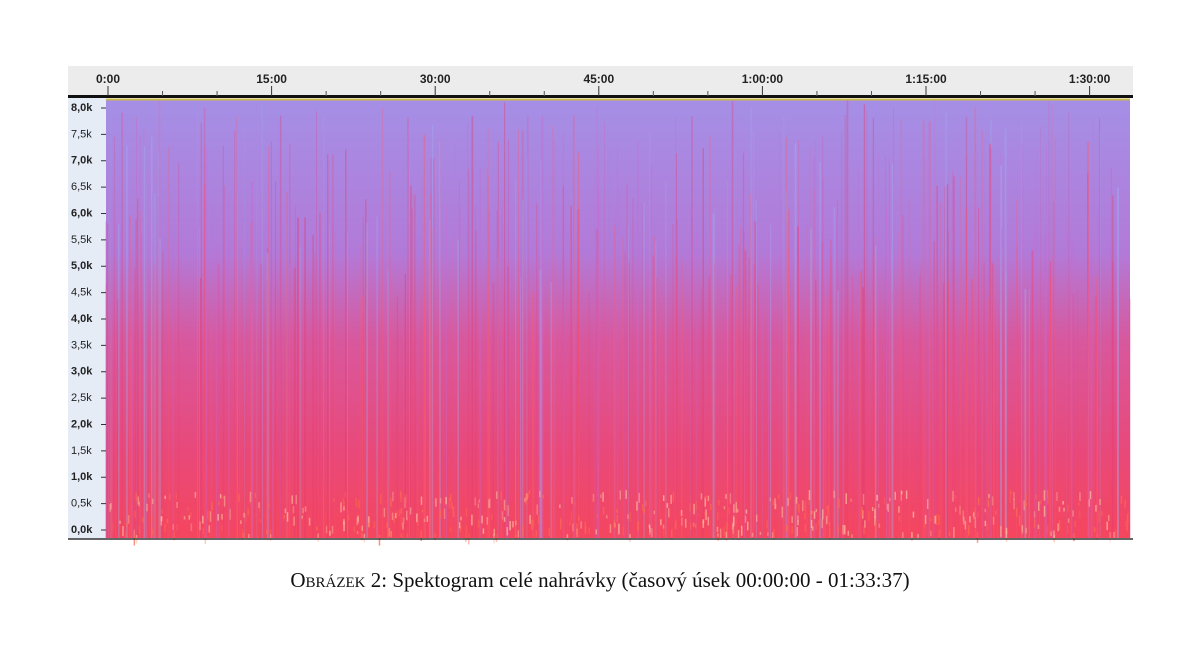  Describe the element at coordinates (82, 477) in the screenshot. I see `frequency-label: 1,0k` at that location.